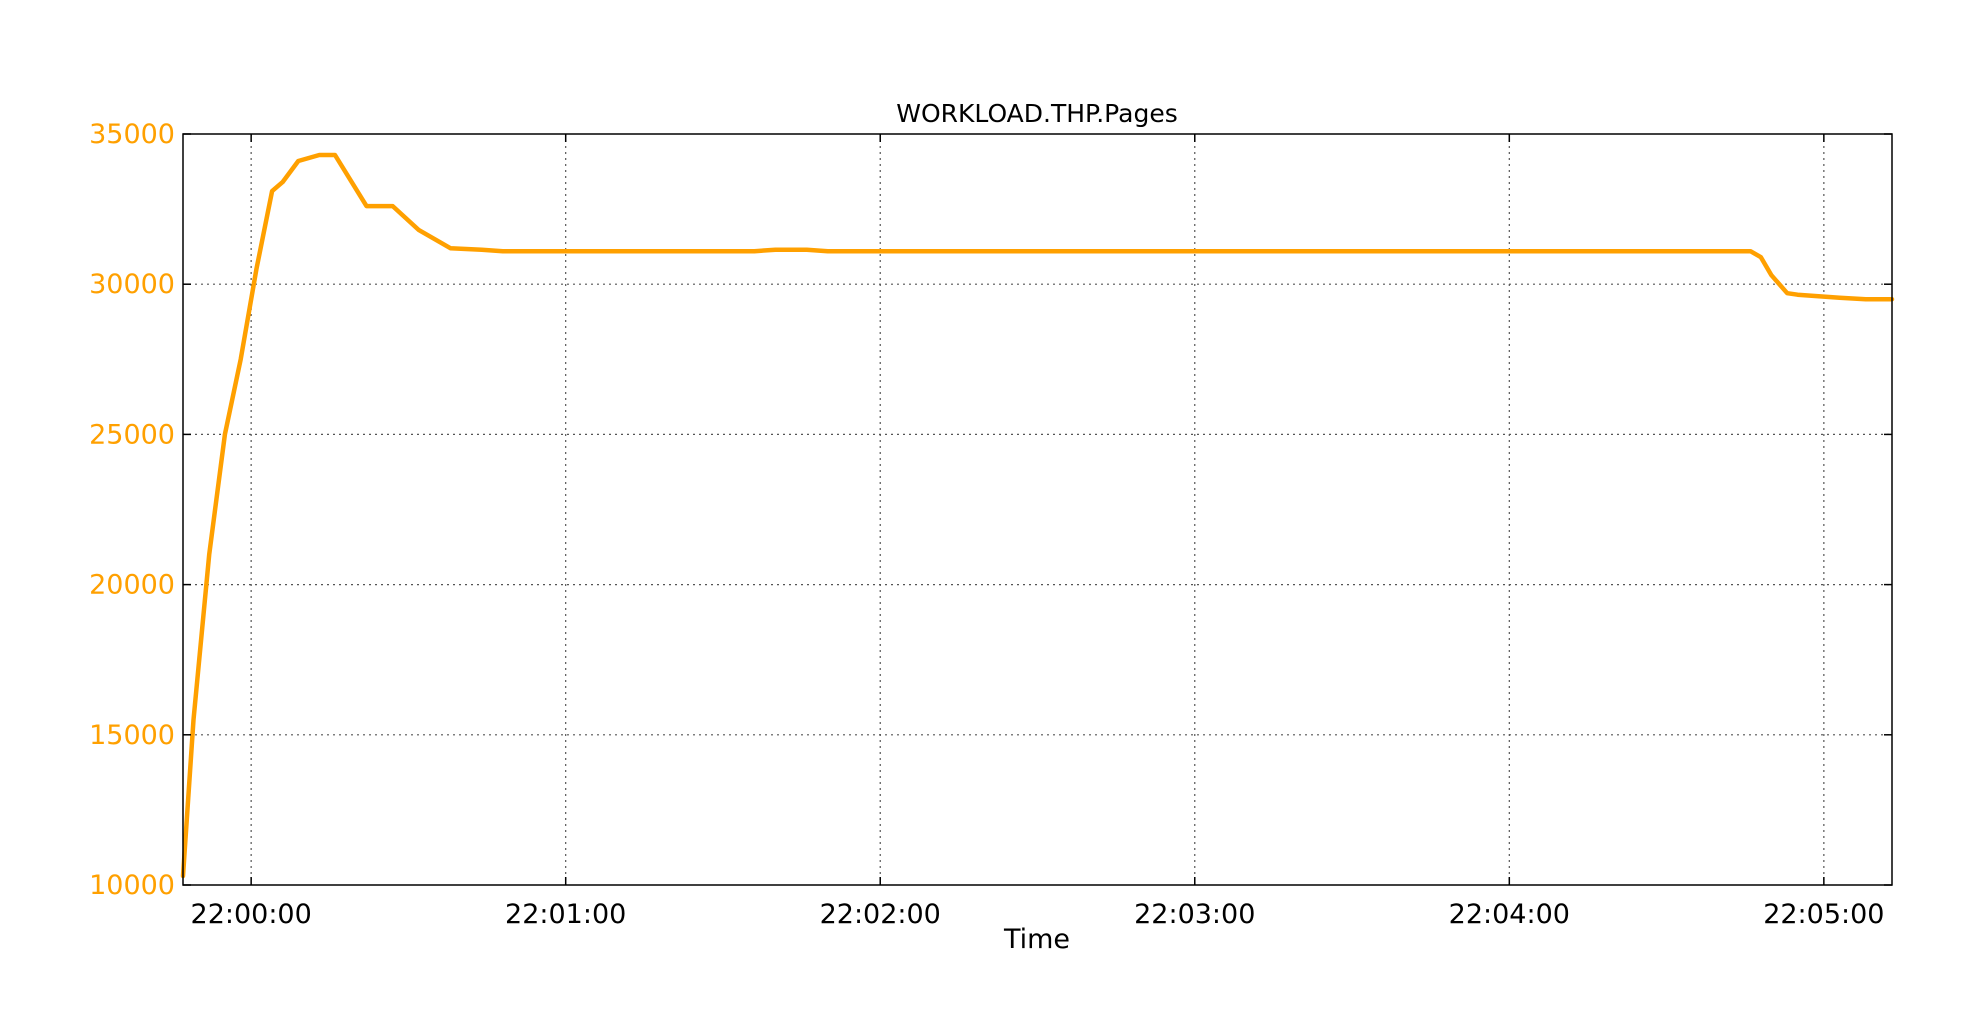 This screenshot has width=1977, height=1011. I want to click on x-axis-label: Time, so click(1036, 939).